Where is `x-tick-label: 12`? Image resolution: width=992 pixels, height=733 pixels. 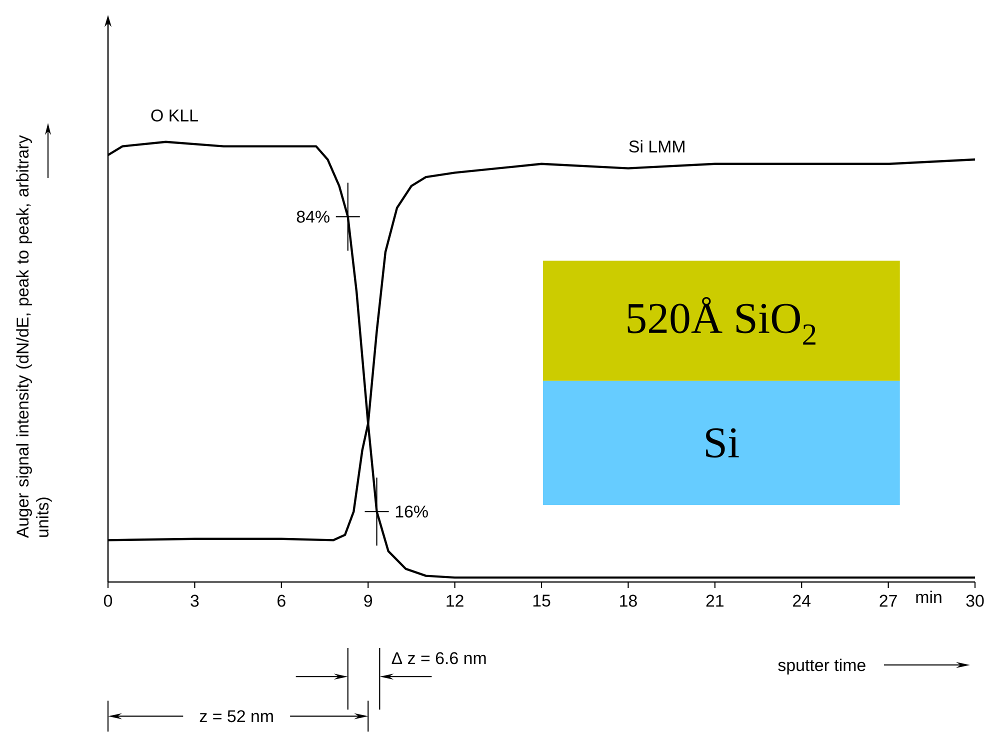
x-tick-label: 12 is located at coordinates (455, 600).